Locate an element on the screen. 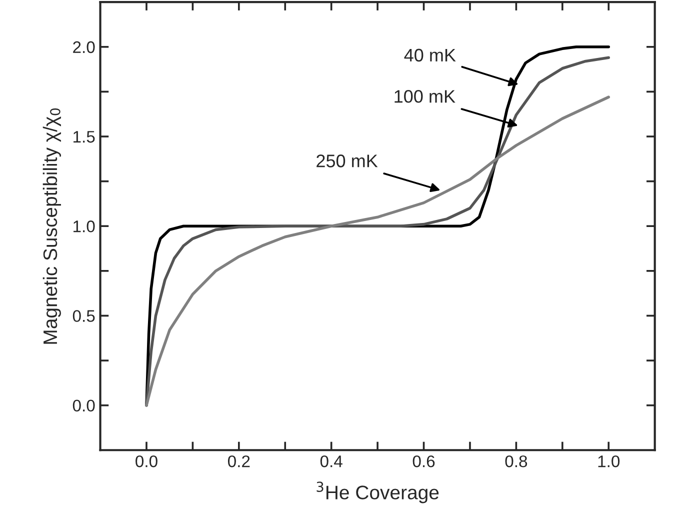  x-tick-label: 0.8 is located at coordinates (516, 461).